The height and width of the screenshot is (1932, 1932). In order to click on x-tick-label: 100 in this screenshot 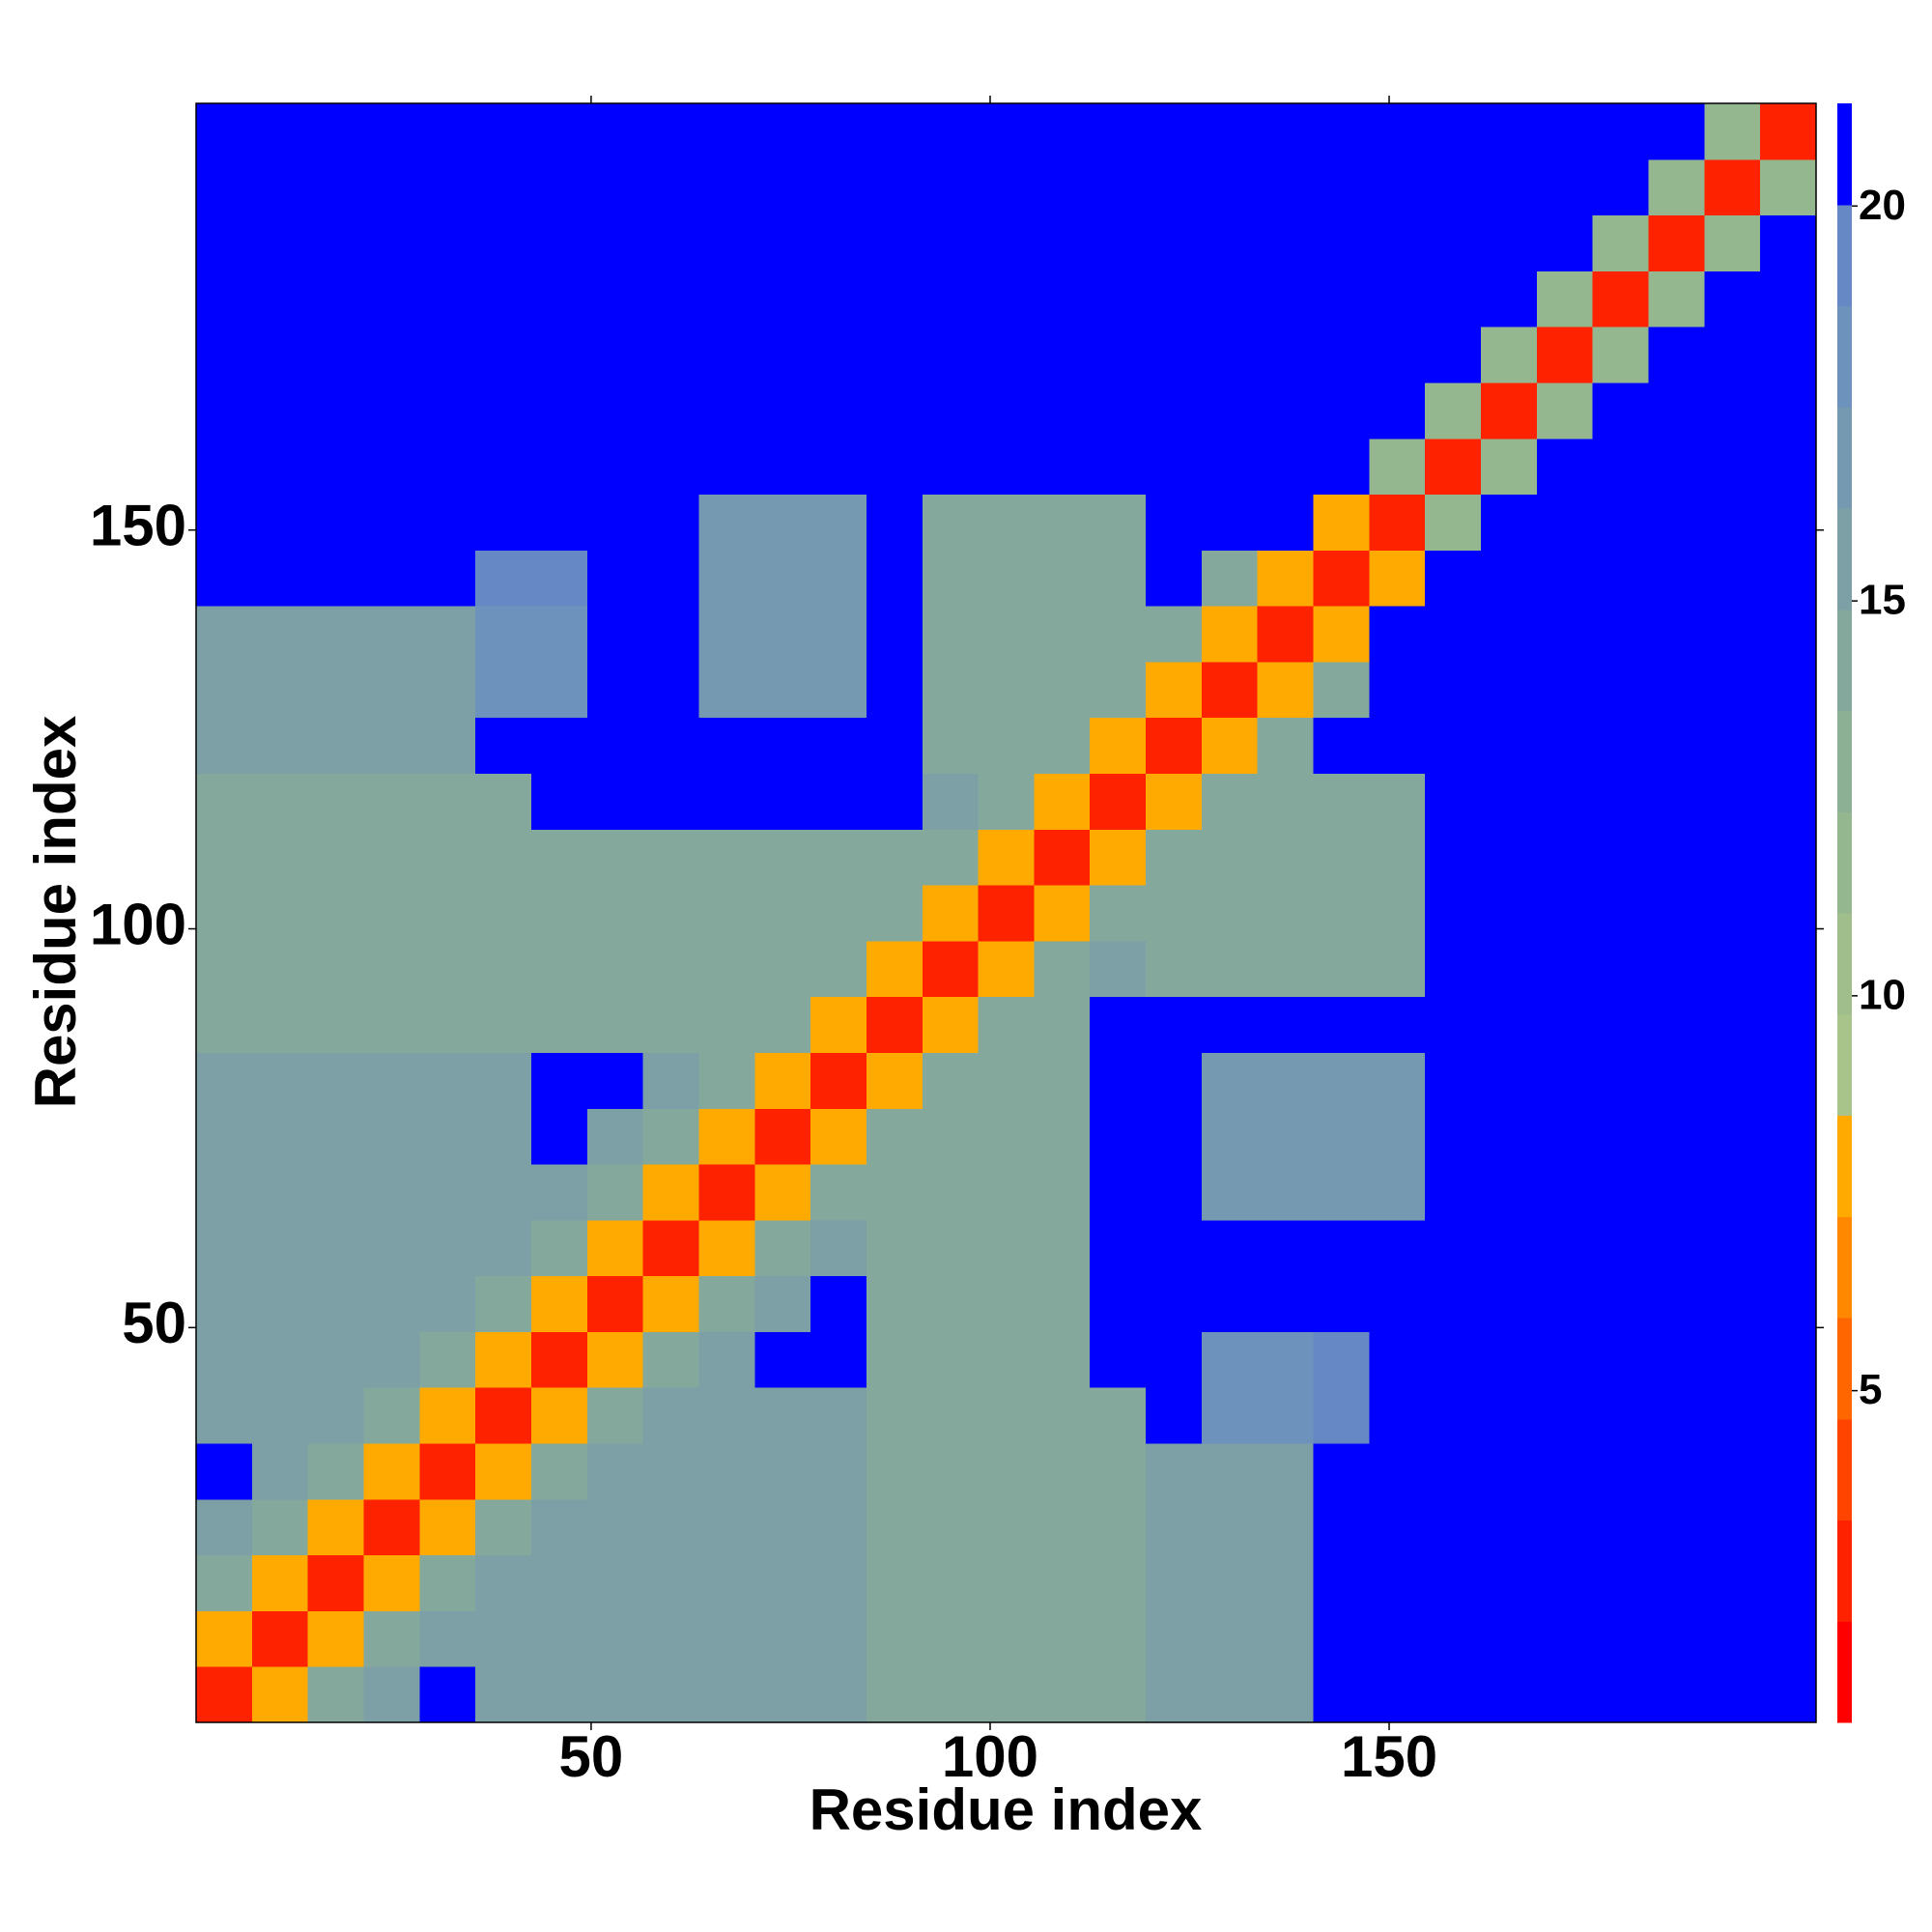, I will do `click(990, 1756)`.